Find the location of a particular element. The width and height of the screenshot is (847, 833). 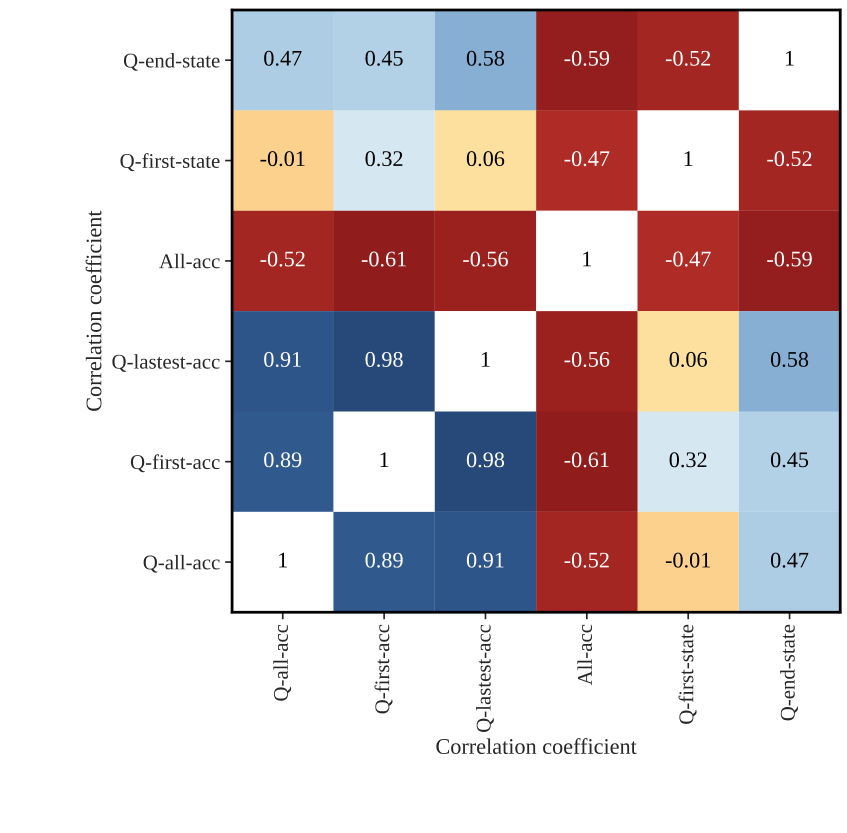

x-tick-label: Q-first-state is located at coordinates (687, 674).